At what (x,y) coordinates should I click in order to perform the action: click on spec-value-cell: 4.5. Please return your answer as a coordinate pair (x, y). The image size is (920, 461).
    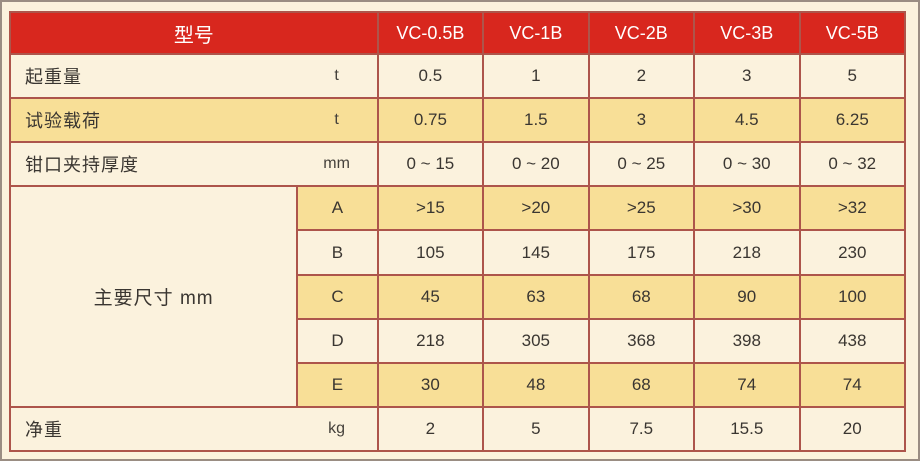
    Looking at the image, I should click on (747, 120).